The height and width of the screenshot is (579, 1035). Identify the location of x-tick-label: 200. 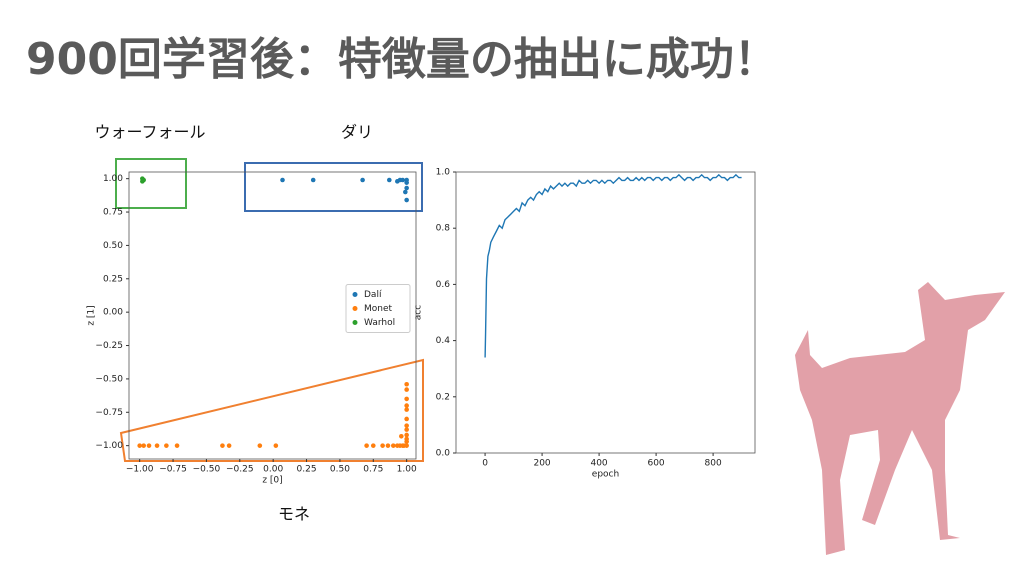
(541, 464).